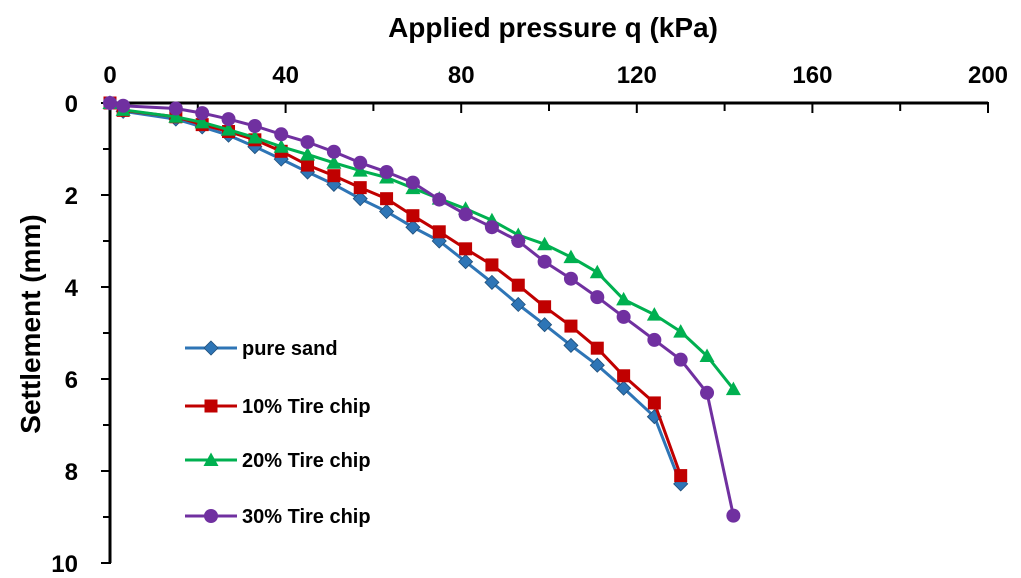 The image size is (1021, 578). I want to click on legend-label: 30% Tire chip, so click(306, 517).